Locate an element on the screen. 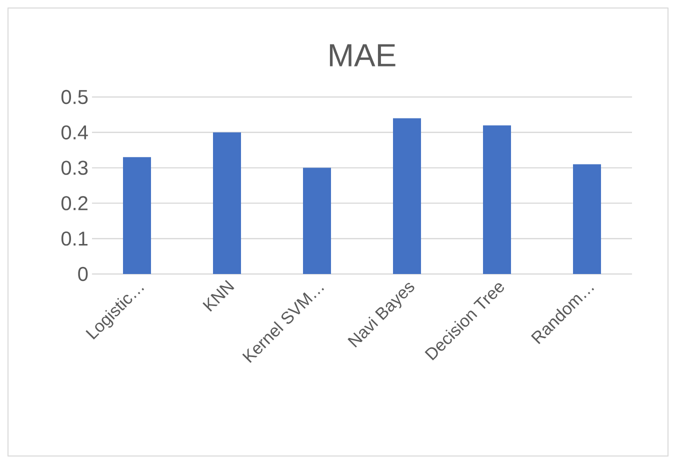 This screenshot has width=676, height=464. y-tick-label: 0.2 is located at coordinates (74, 203).